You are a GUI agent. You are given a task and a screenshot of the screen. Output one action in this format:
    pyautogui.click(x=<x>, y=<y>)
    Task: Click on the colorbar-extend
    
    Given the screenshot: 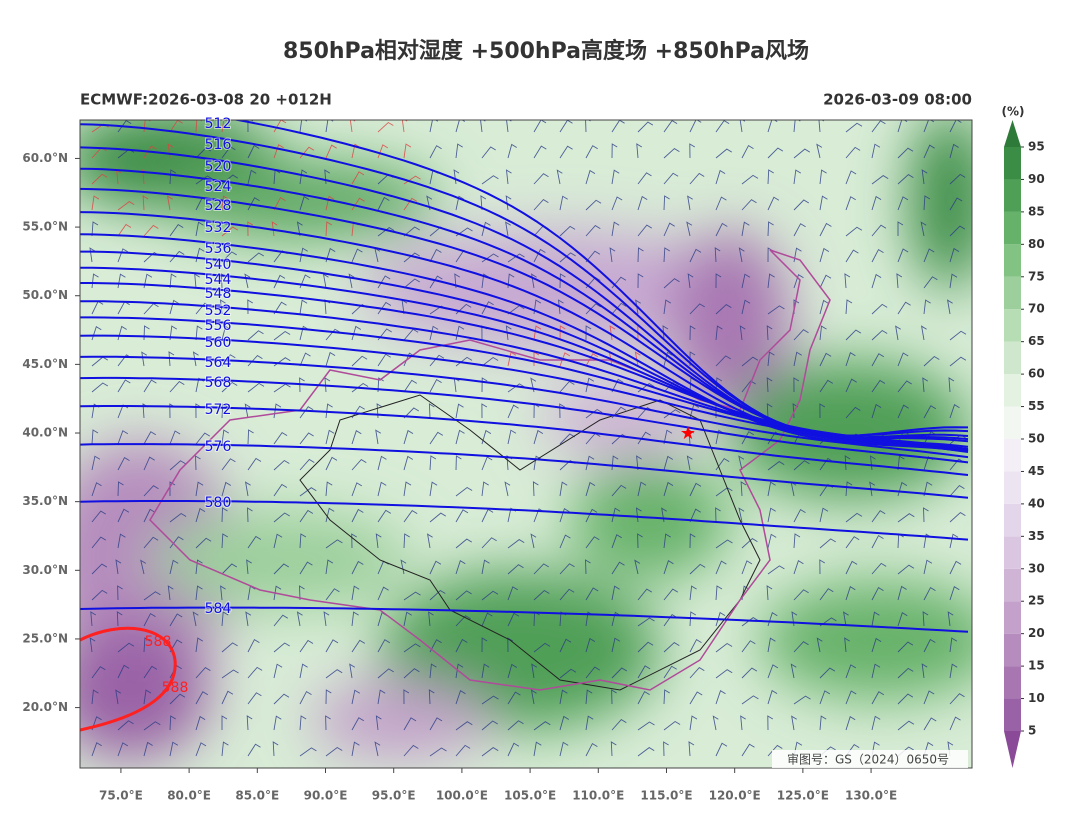 What is the action you would take?
    pyautogui.click(x=1012, y=133)
    